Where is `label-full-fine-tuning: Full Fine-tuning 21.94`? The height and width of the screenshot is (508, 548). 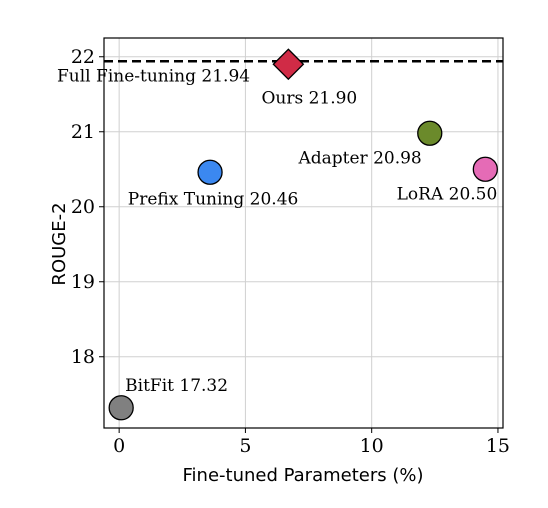 label-full-fine-tuning: Full Fine-tuning 21.94 is located at coordinates (153, 76).